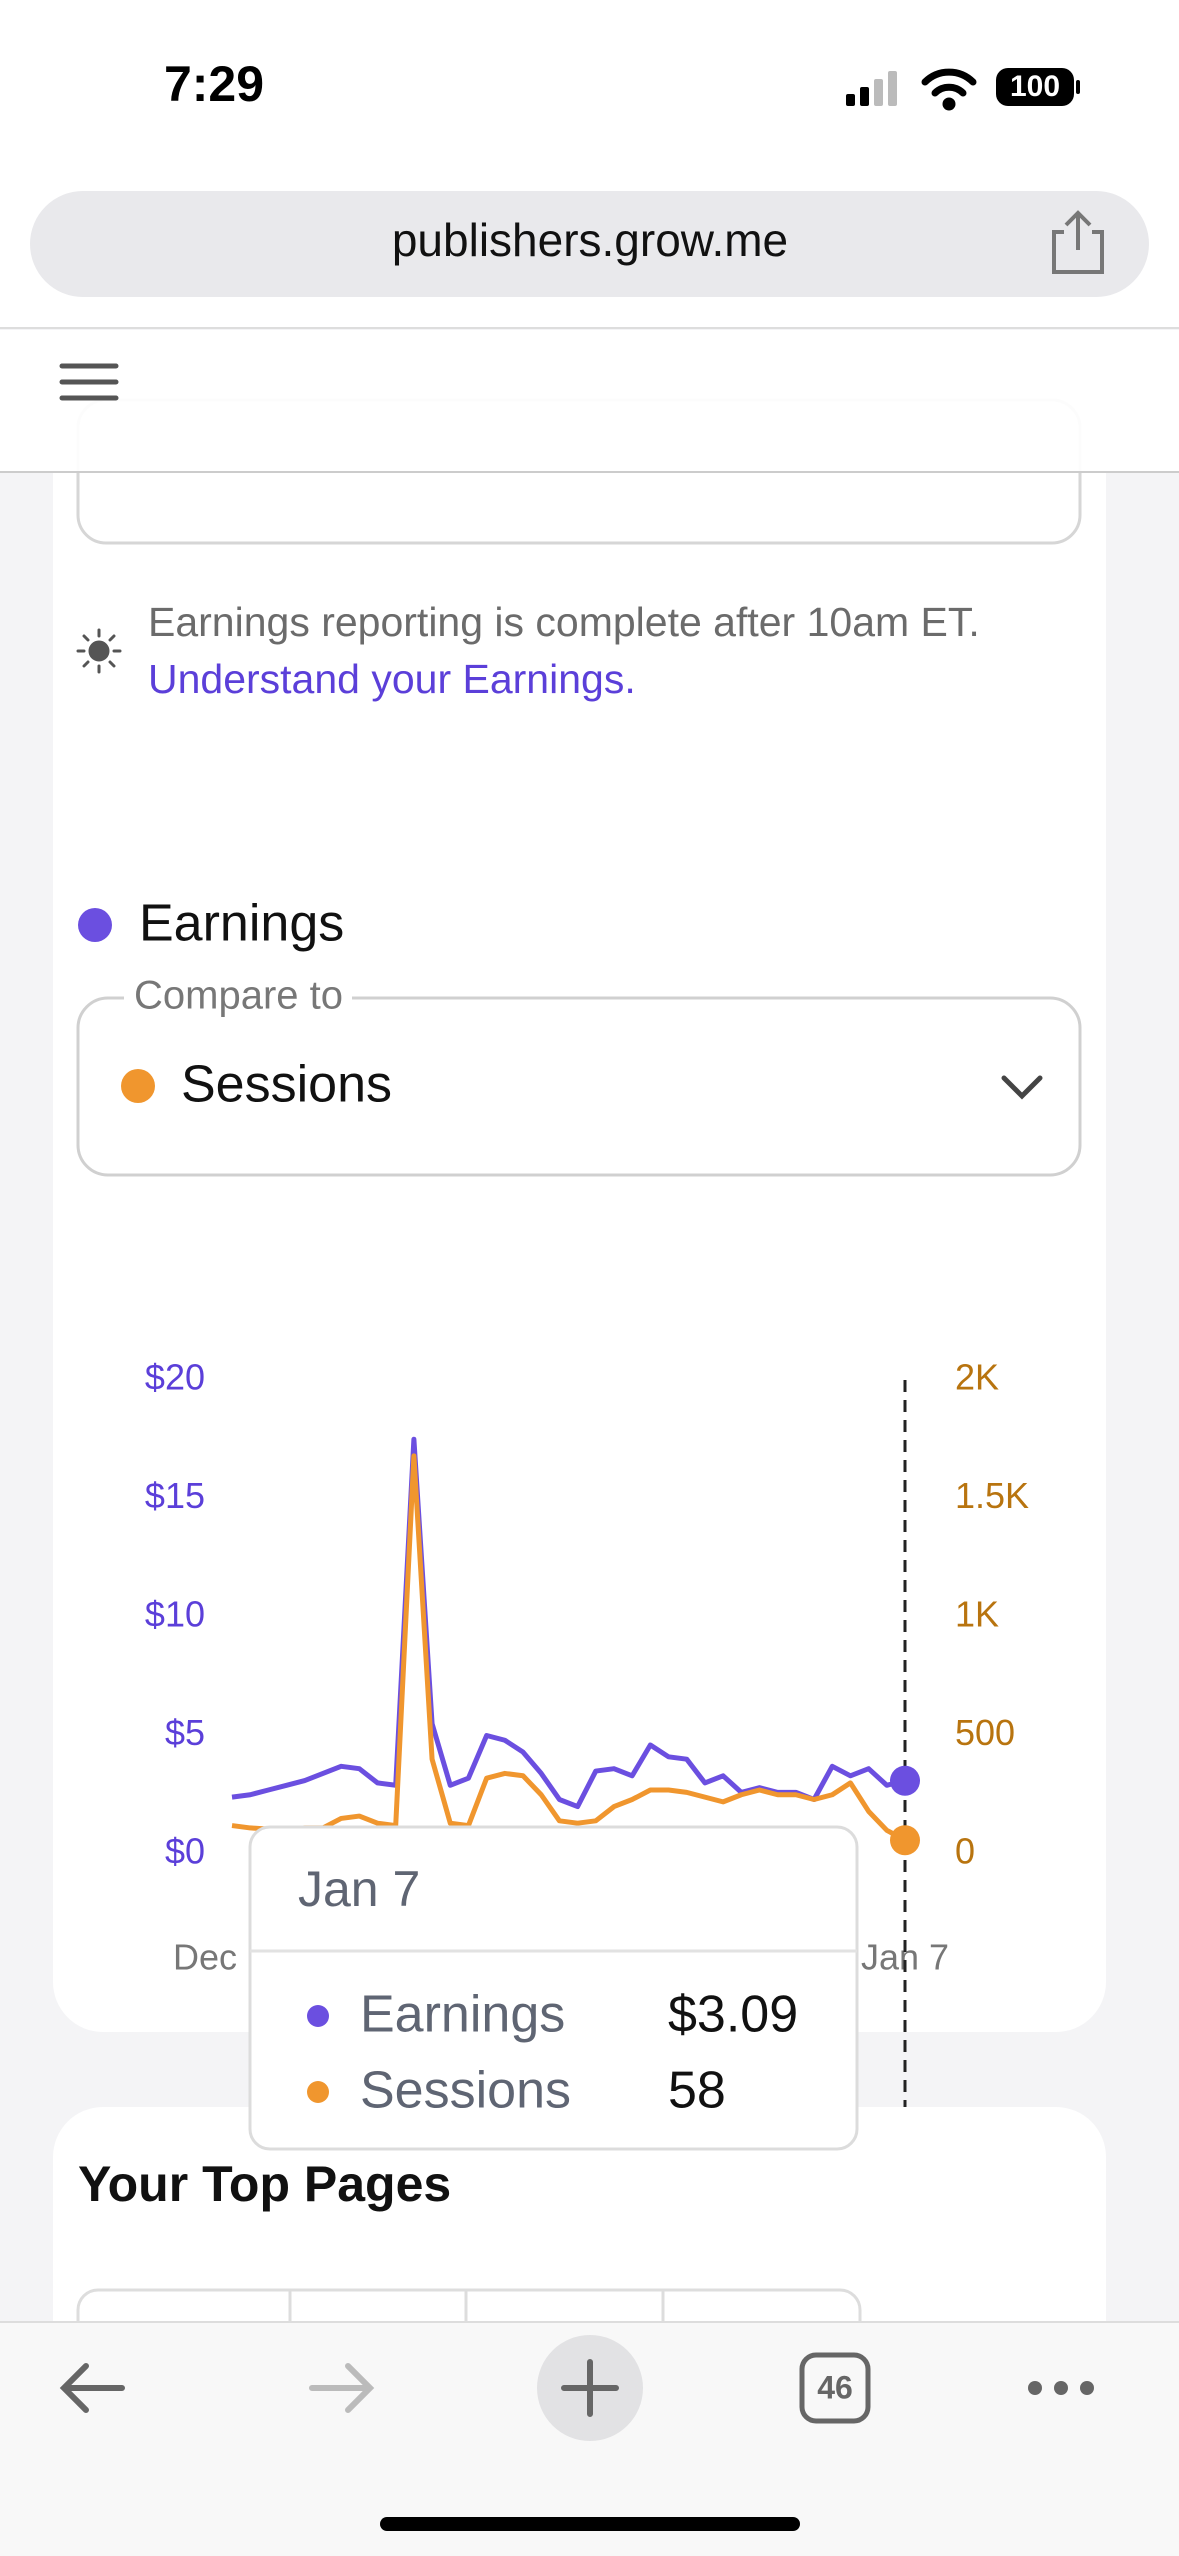 The image size is (1179, 2556). What do you see at coordinates (569, 1648) in the screenshot?
I see `series-line` at bounding box center [569, 1648].